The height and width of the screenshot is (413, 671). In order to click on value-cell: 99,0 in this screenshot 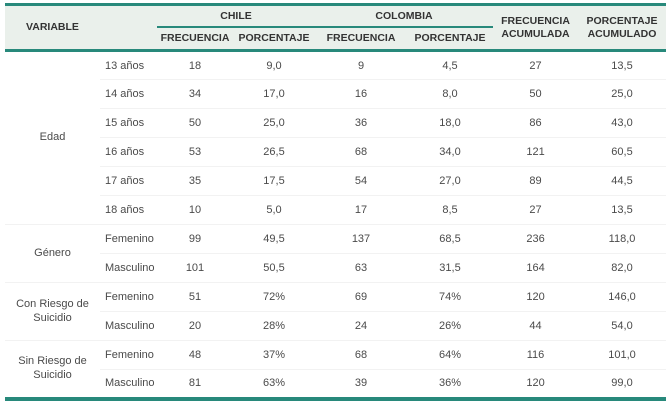, I will do `click(622, 384)`.